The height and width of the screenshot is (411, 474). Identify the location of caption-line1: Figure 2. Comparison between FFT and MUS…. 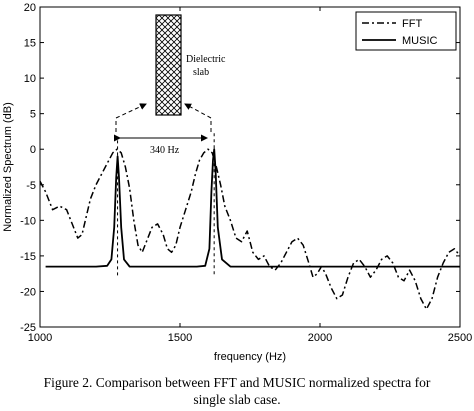
(237, 382).